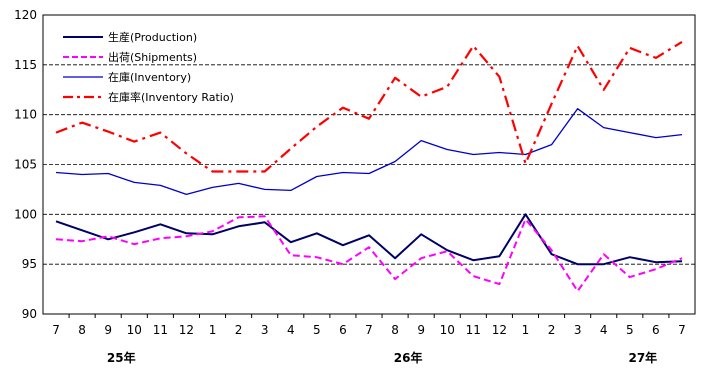  What do you see at coordinates (171, 97) in the screenshot?
I see `legend-label-3: 在庫率(Inventory Ratio)` at bounding box center [171, 97].